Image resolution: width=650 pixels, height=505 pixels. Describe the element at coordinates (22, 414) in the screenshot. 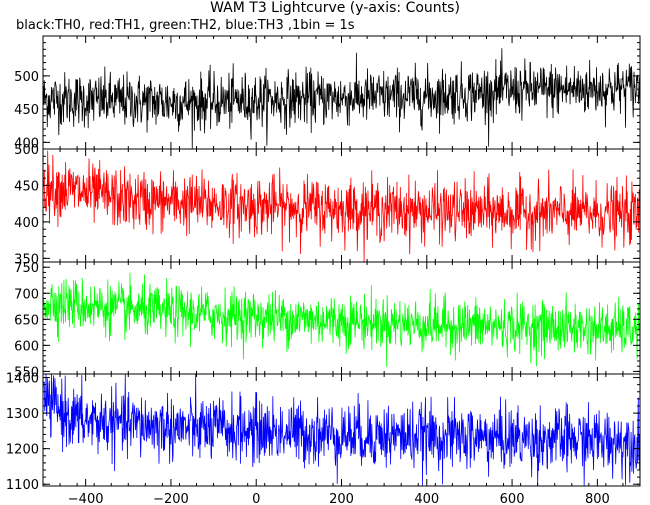

I see `y-tick-label: 1300` at that location.